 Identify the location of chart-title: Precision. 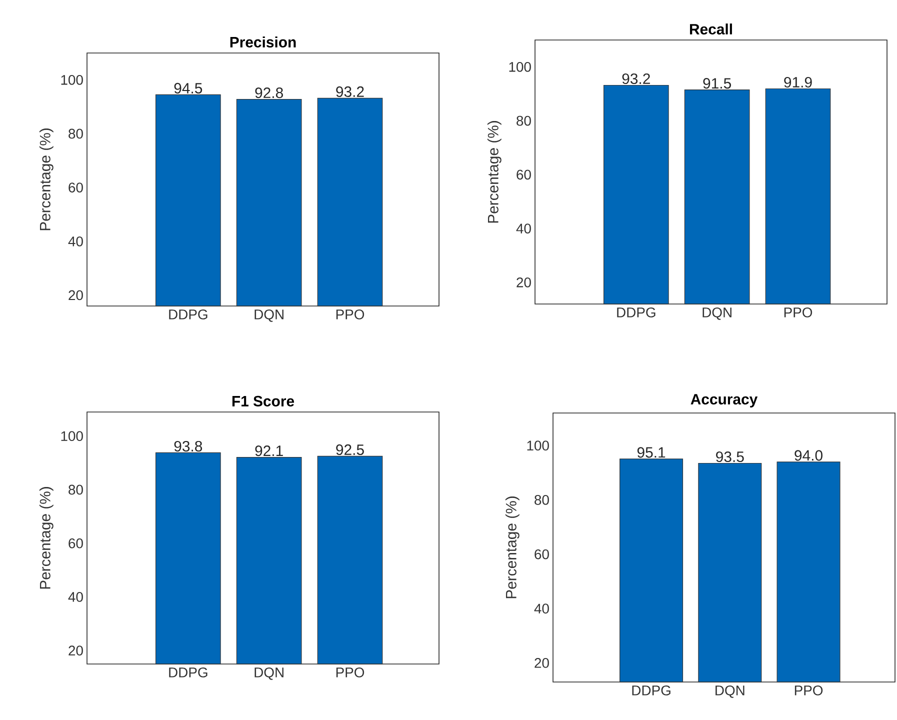
(263, 42).